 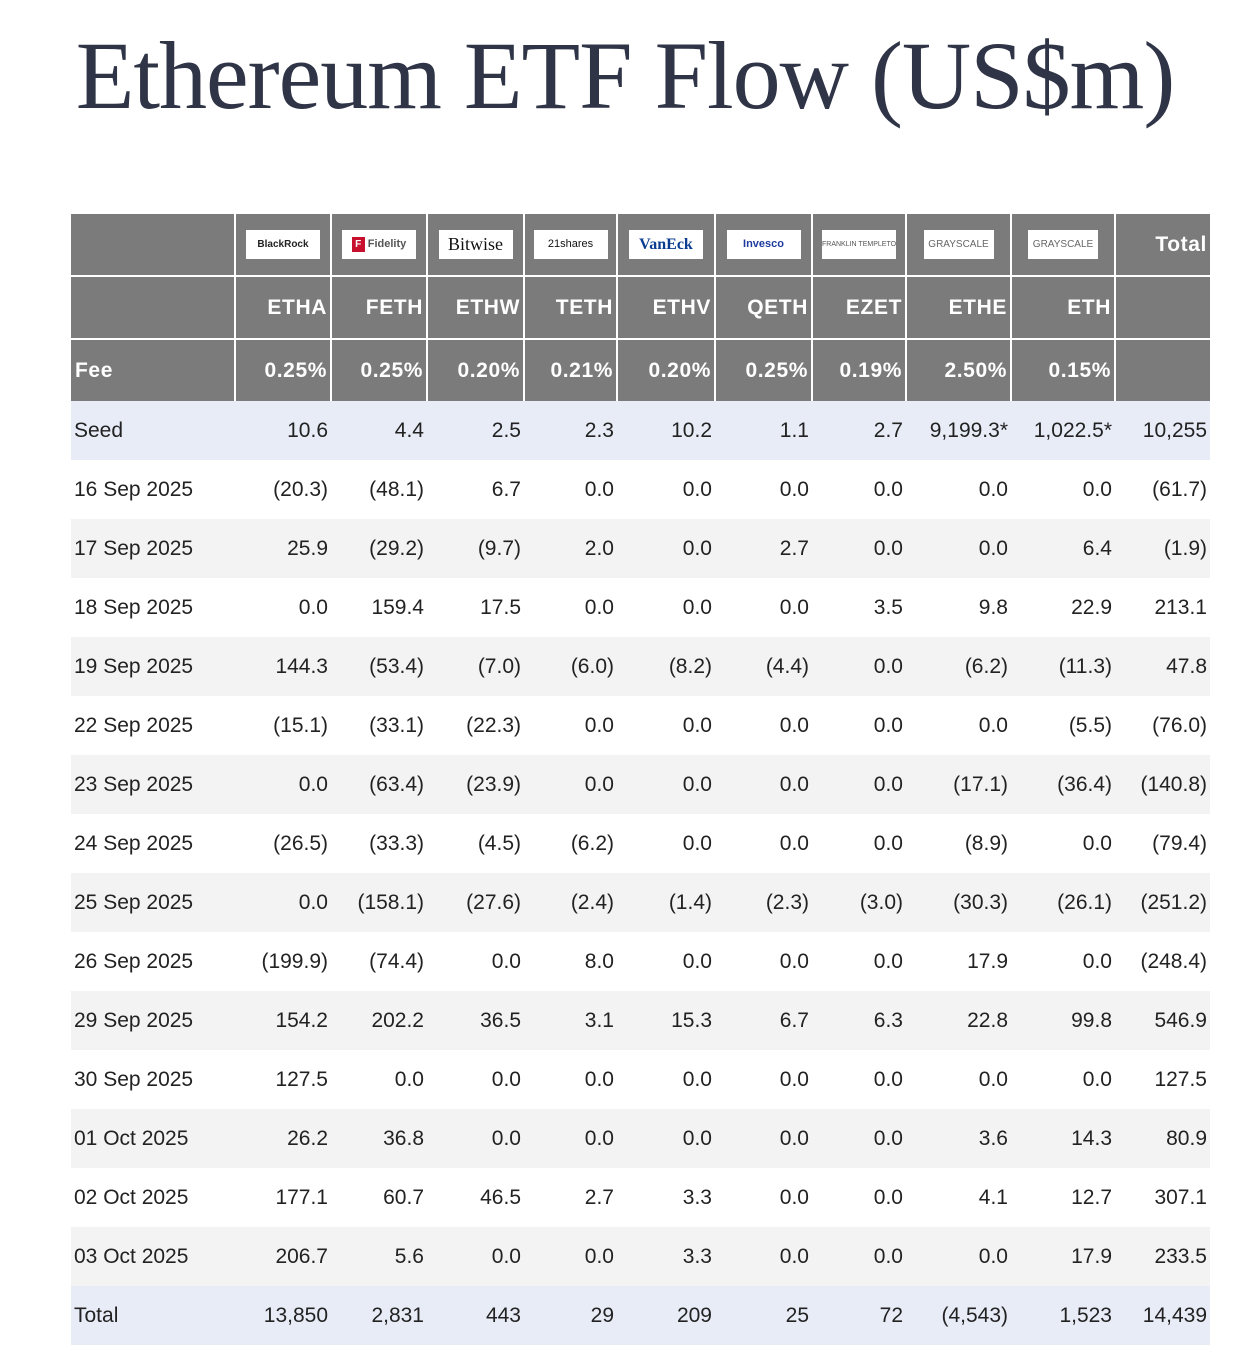 What do you see at coordinates (282, 307) in the screenshot?
I see `ticker-header: ETHA` at bounding box center [282, 307].